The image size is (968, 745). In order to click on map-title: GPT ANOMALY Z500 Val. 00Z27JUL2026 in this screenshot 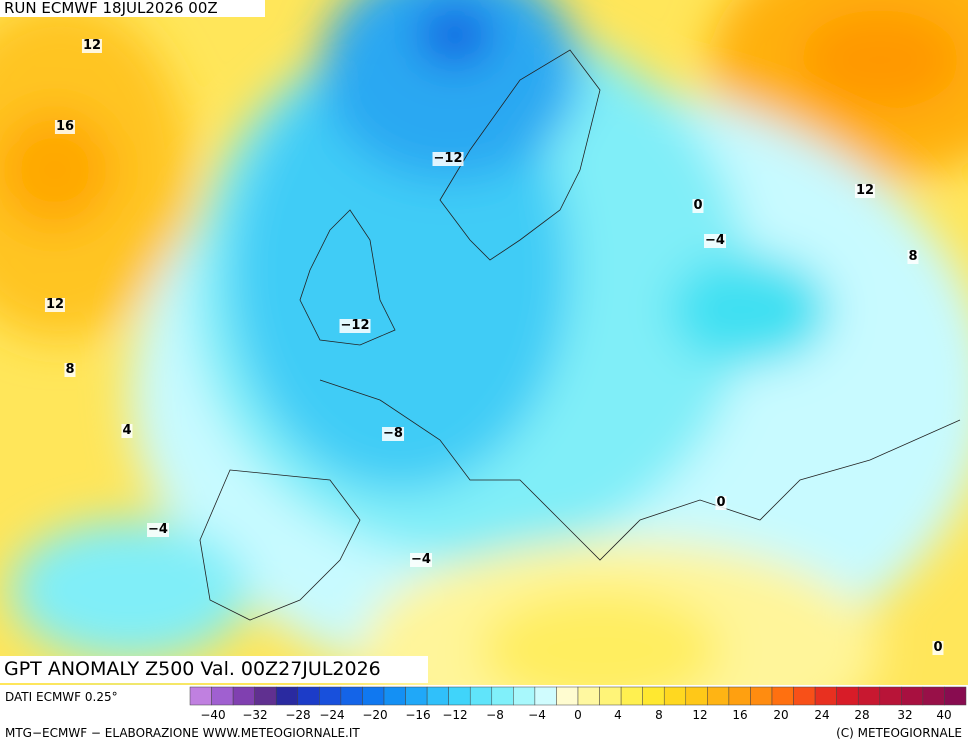, I will do `click(214, 669)`.